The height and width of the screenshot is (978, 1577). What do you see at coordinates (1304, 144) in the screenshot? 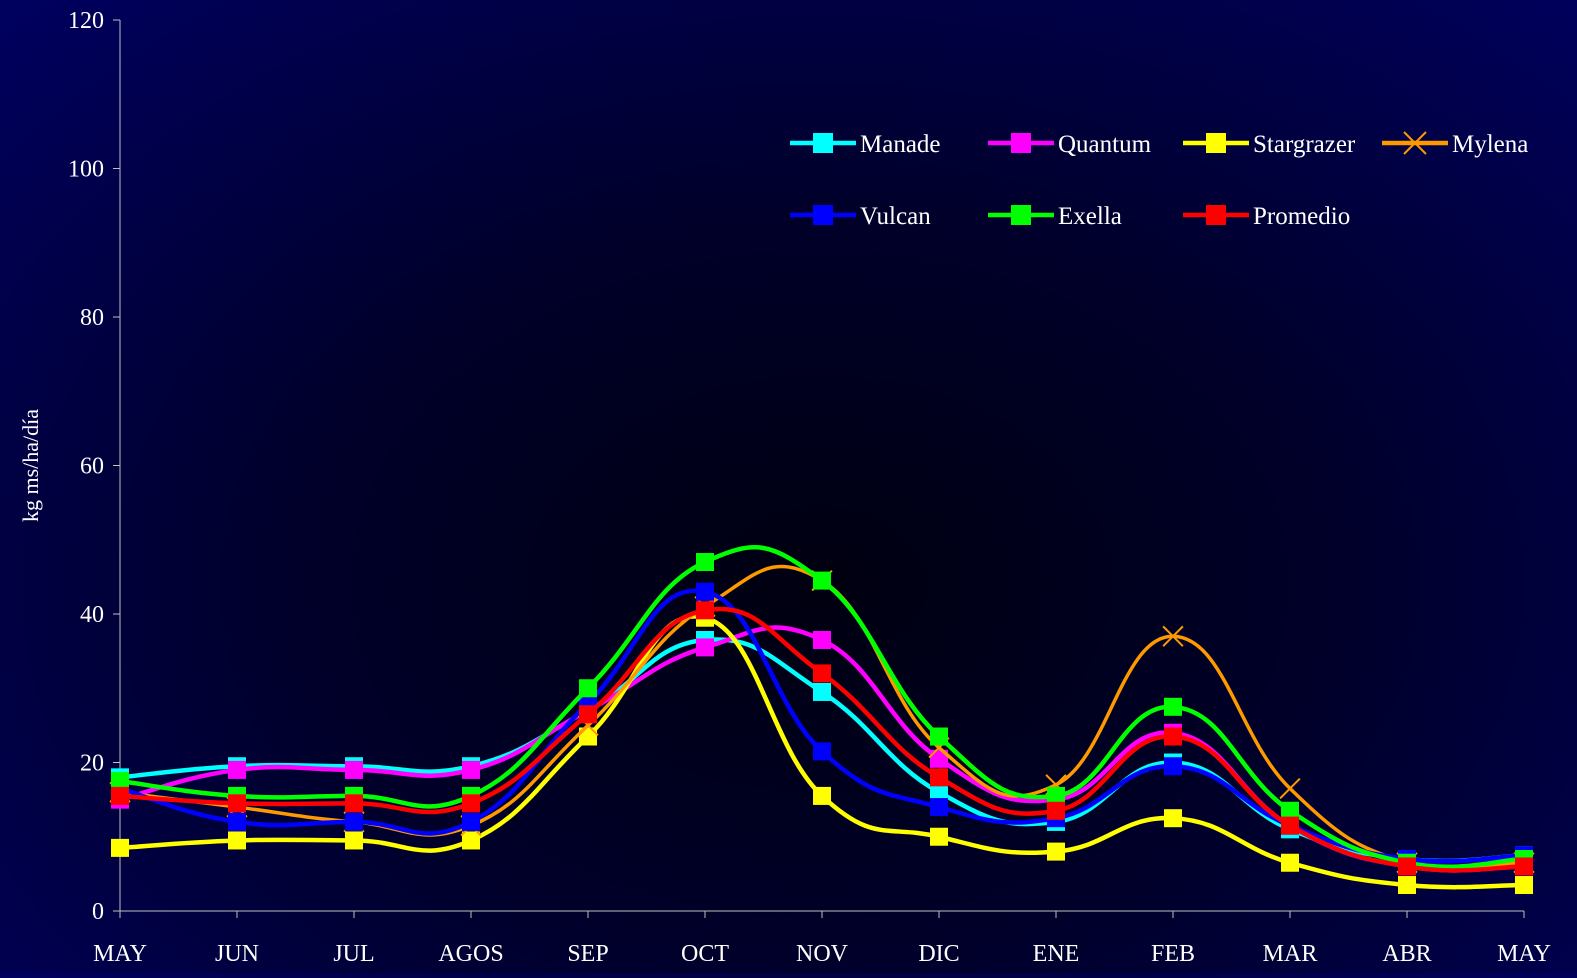
I see `legend-label: Stargrazer` at bounding box center [1304, 144].